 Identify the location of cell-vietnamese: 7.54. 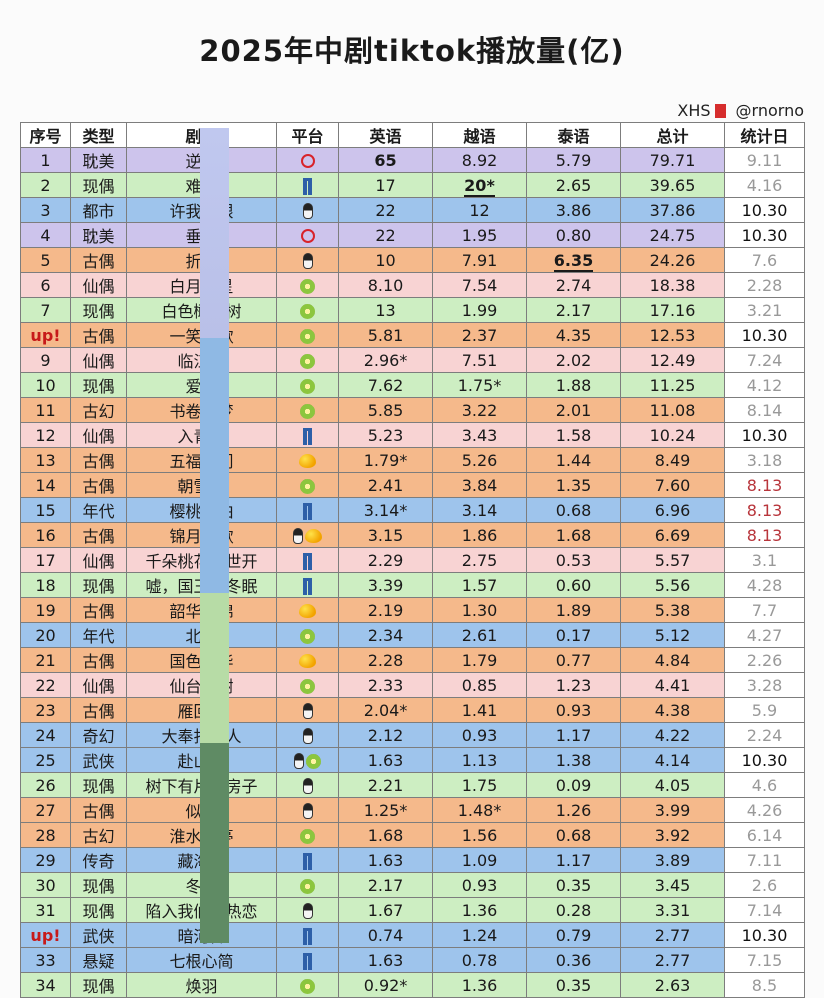
(479, 285).